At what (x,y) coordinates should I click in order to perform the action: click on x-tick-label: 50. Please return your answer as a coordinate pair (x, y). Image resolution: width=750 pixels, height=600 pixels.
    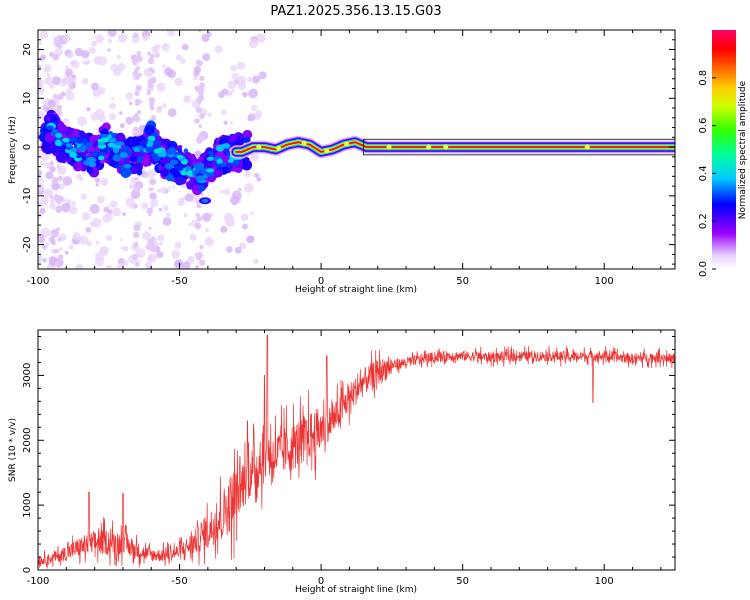
    Looking at the image, I should click on (462, 281).